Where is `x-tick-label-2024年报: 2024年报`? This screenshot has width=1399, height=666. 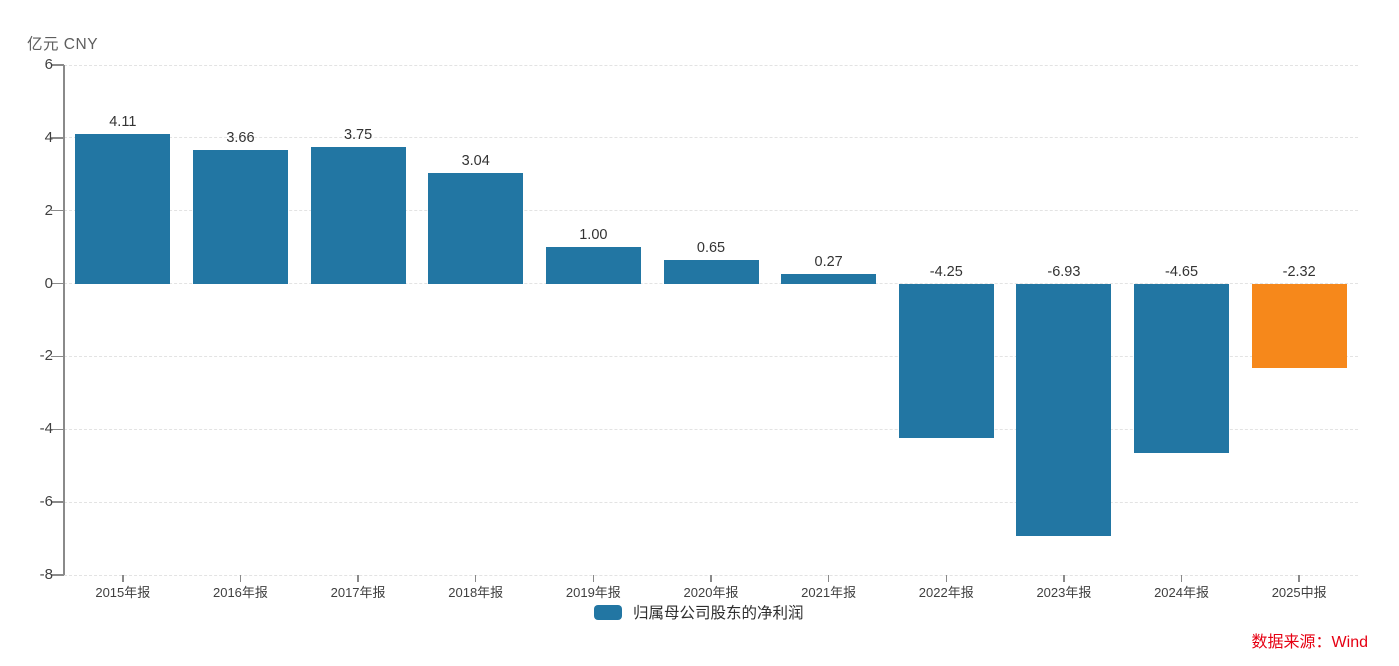 x-tick-label-2024年报: 2024年报 is located at coordinates (1181, 592).